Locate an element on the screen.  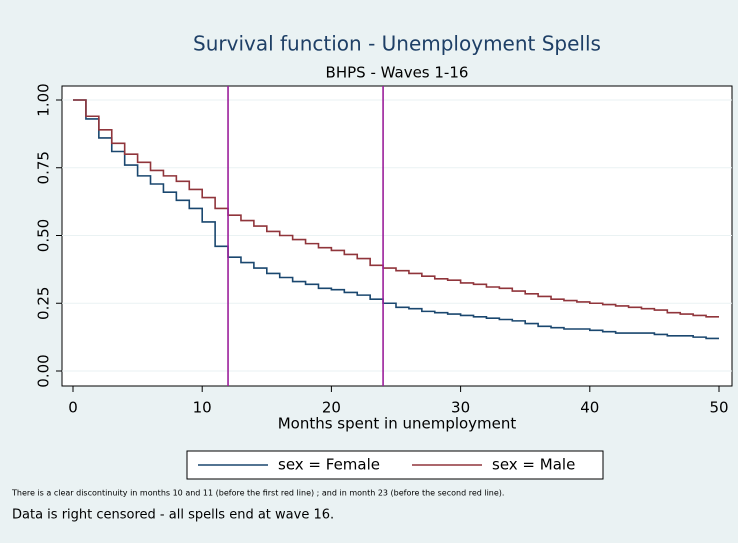
chart-title: Survival function - Unemployment Spells is located at coordinates (397, 44).